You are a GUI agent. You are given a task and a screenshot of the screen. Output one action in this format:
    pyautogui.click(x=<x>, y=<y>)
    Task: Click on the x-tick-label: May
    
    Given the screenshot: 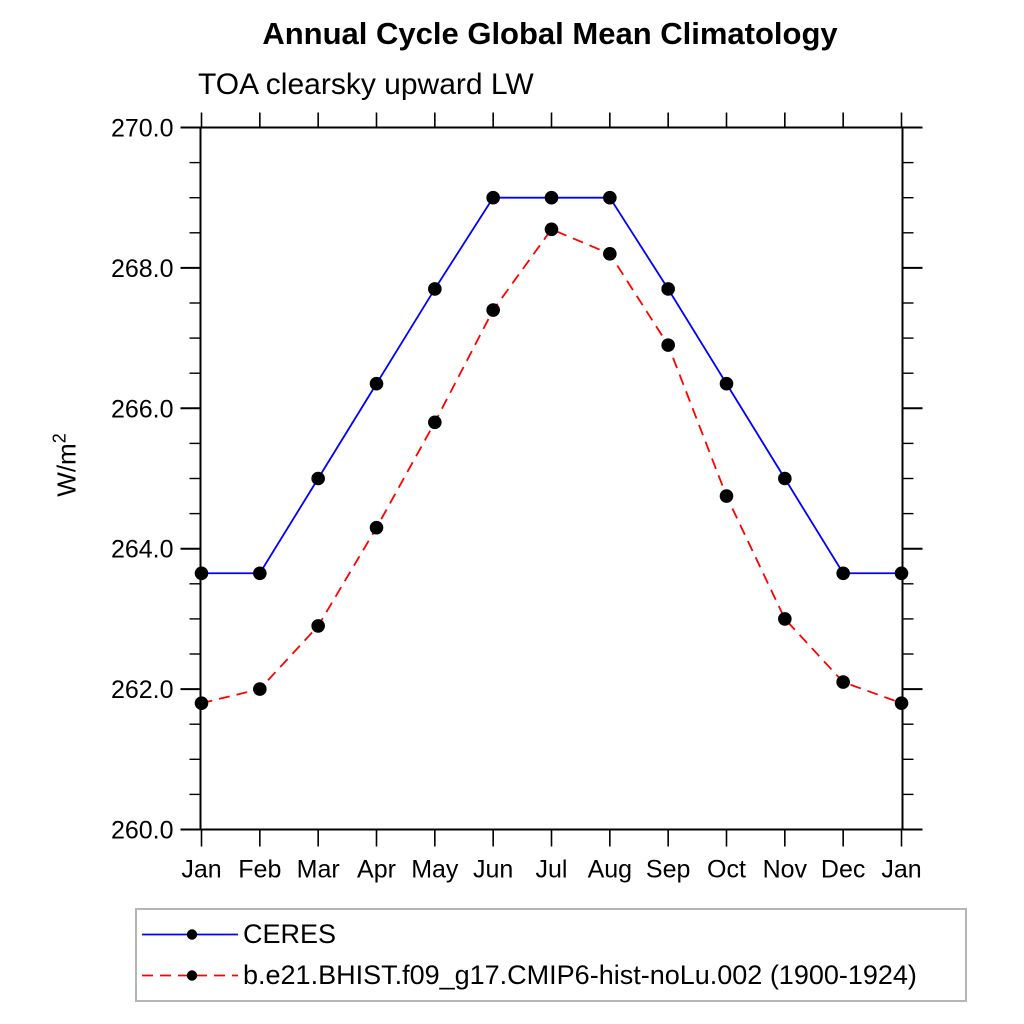 What is the action you would take?
    pyautogui.click(x=435, y=870)
    